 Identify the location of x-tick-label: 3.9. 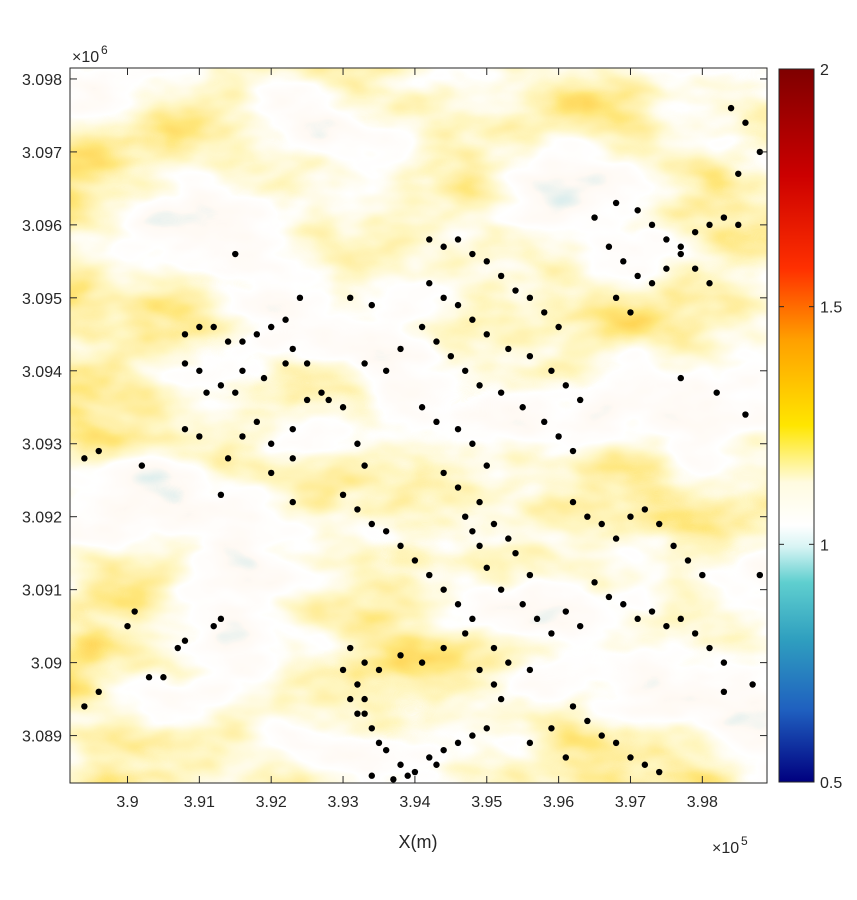
(127, 802).